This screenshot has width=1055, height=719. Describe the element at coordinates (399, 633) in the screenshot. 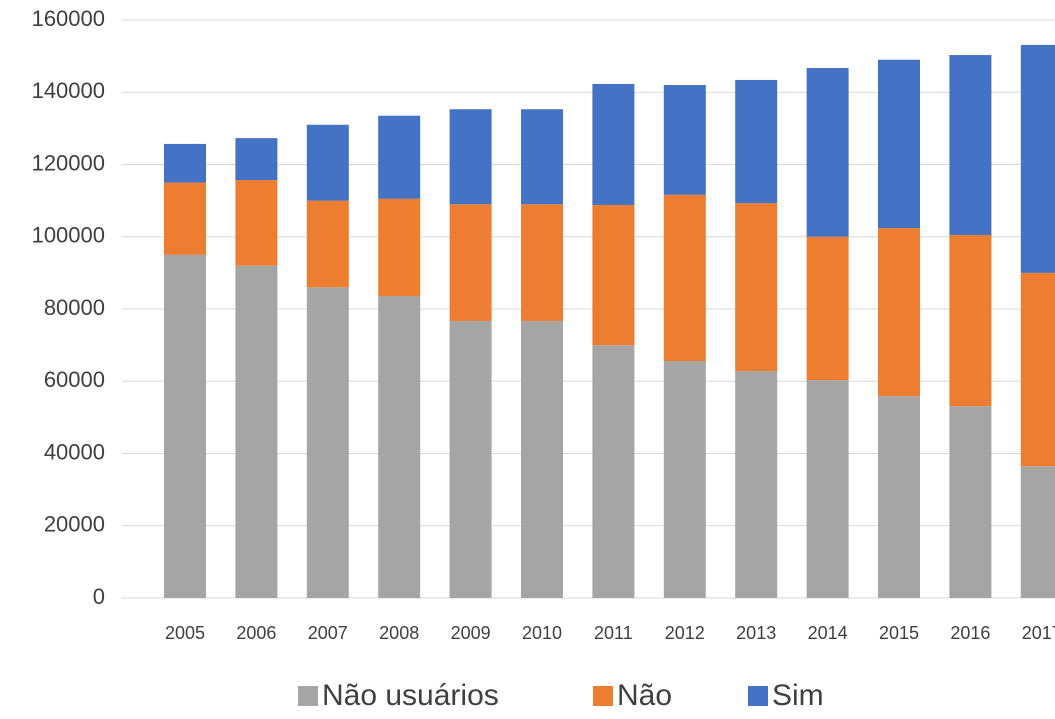

I see `x-tick-label: 2008` at that location.